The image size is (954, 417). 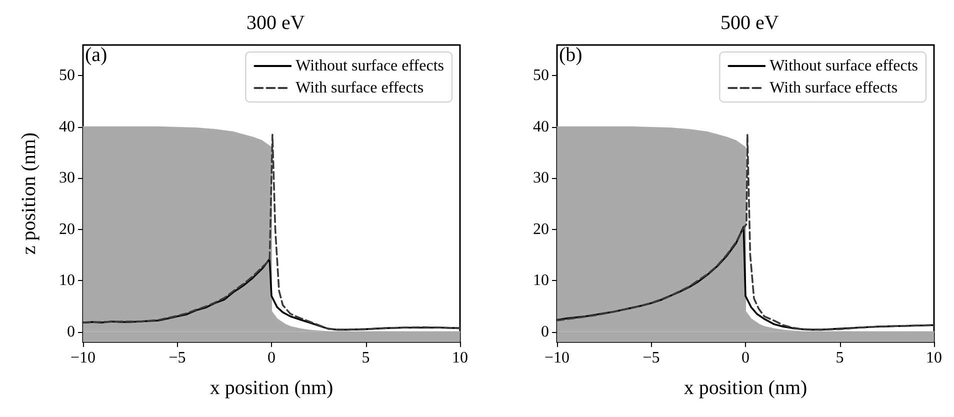 I want to click on chart-title: 500 eV, so click(x=750, y=23).